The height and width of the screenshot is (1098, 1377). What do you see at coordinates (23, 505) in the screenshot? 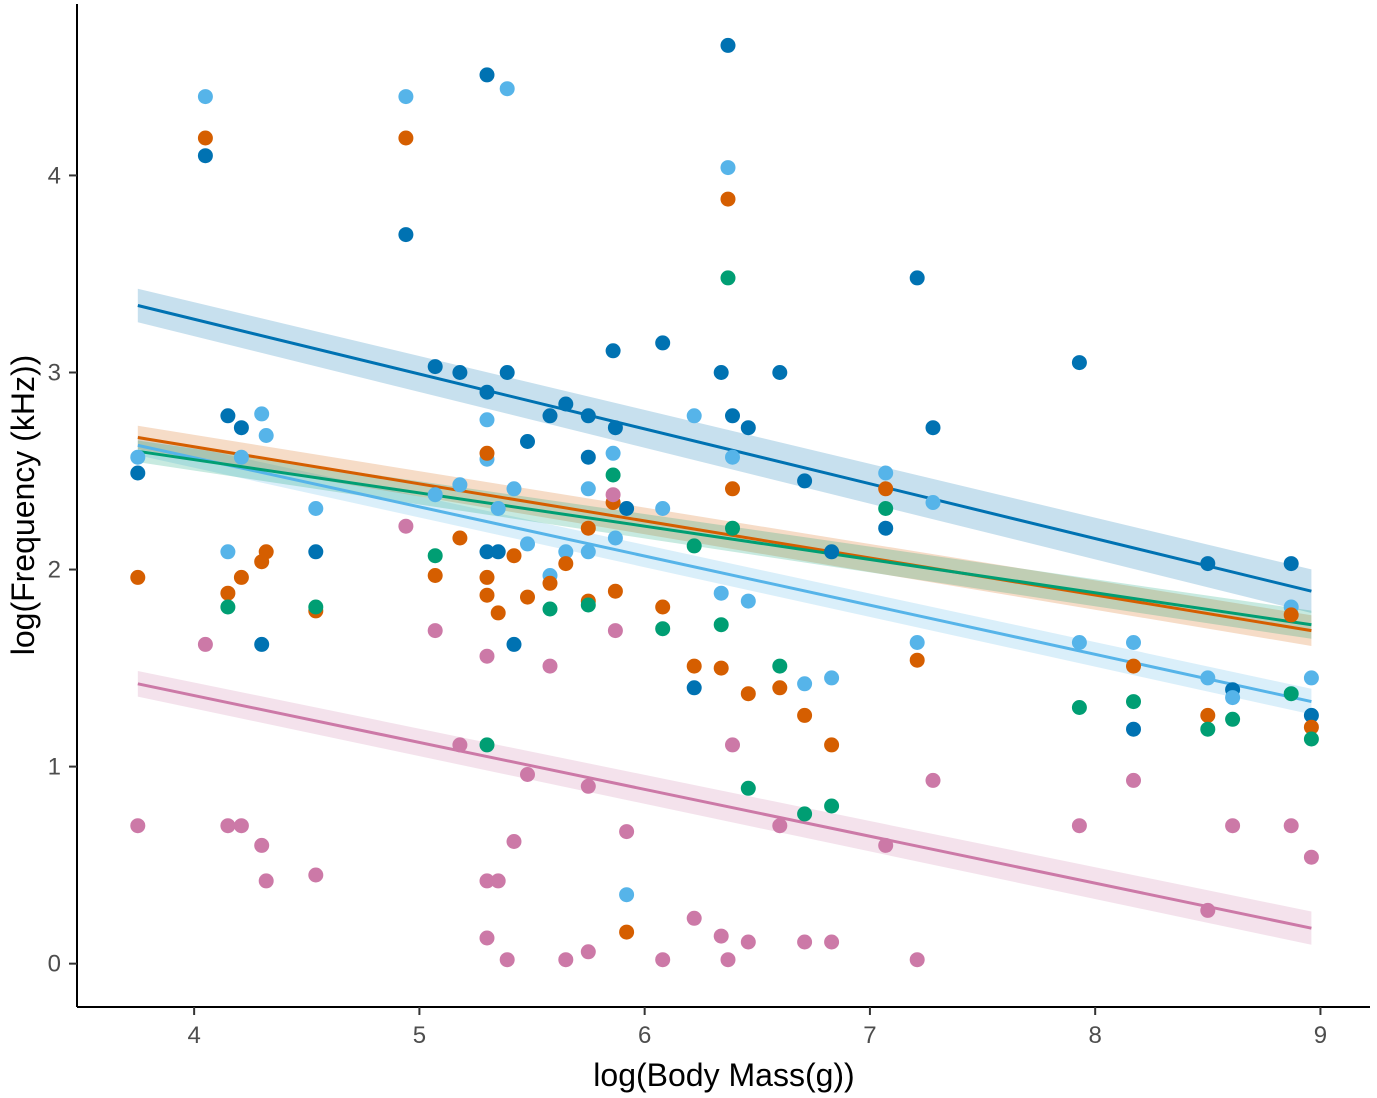
I see `y-axis-title: log(Frequency (kHz))` at bounding box center [23, 505].